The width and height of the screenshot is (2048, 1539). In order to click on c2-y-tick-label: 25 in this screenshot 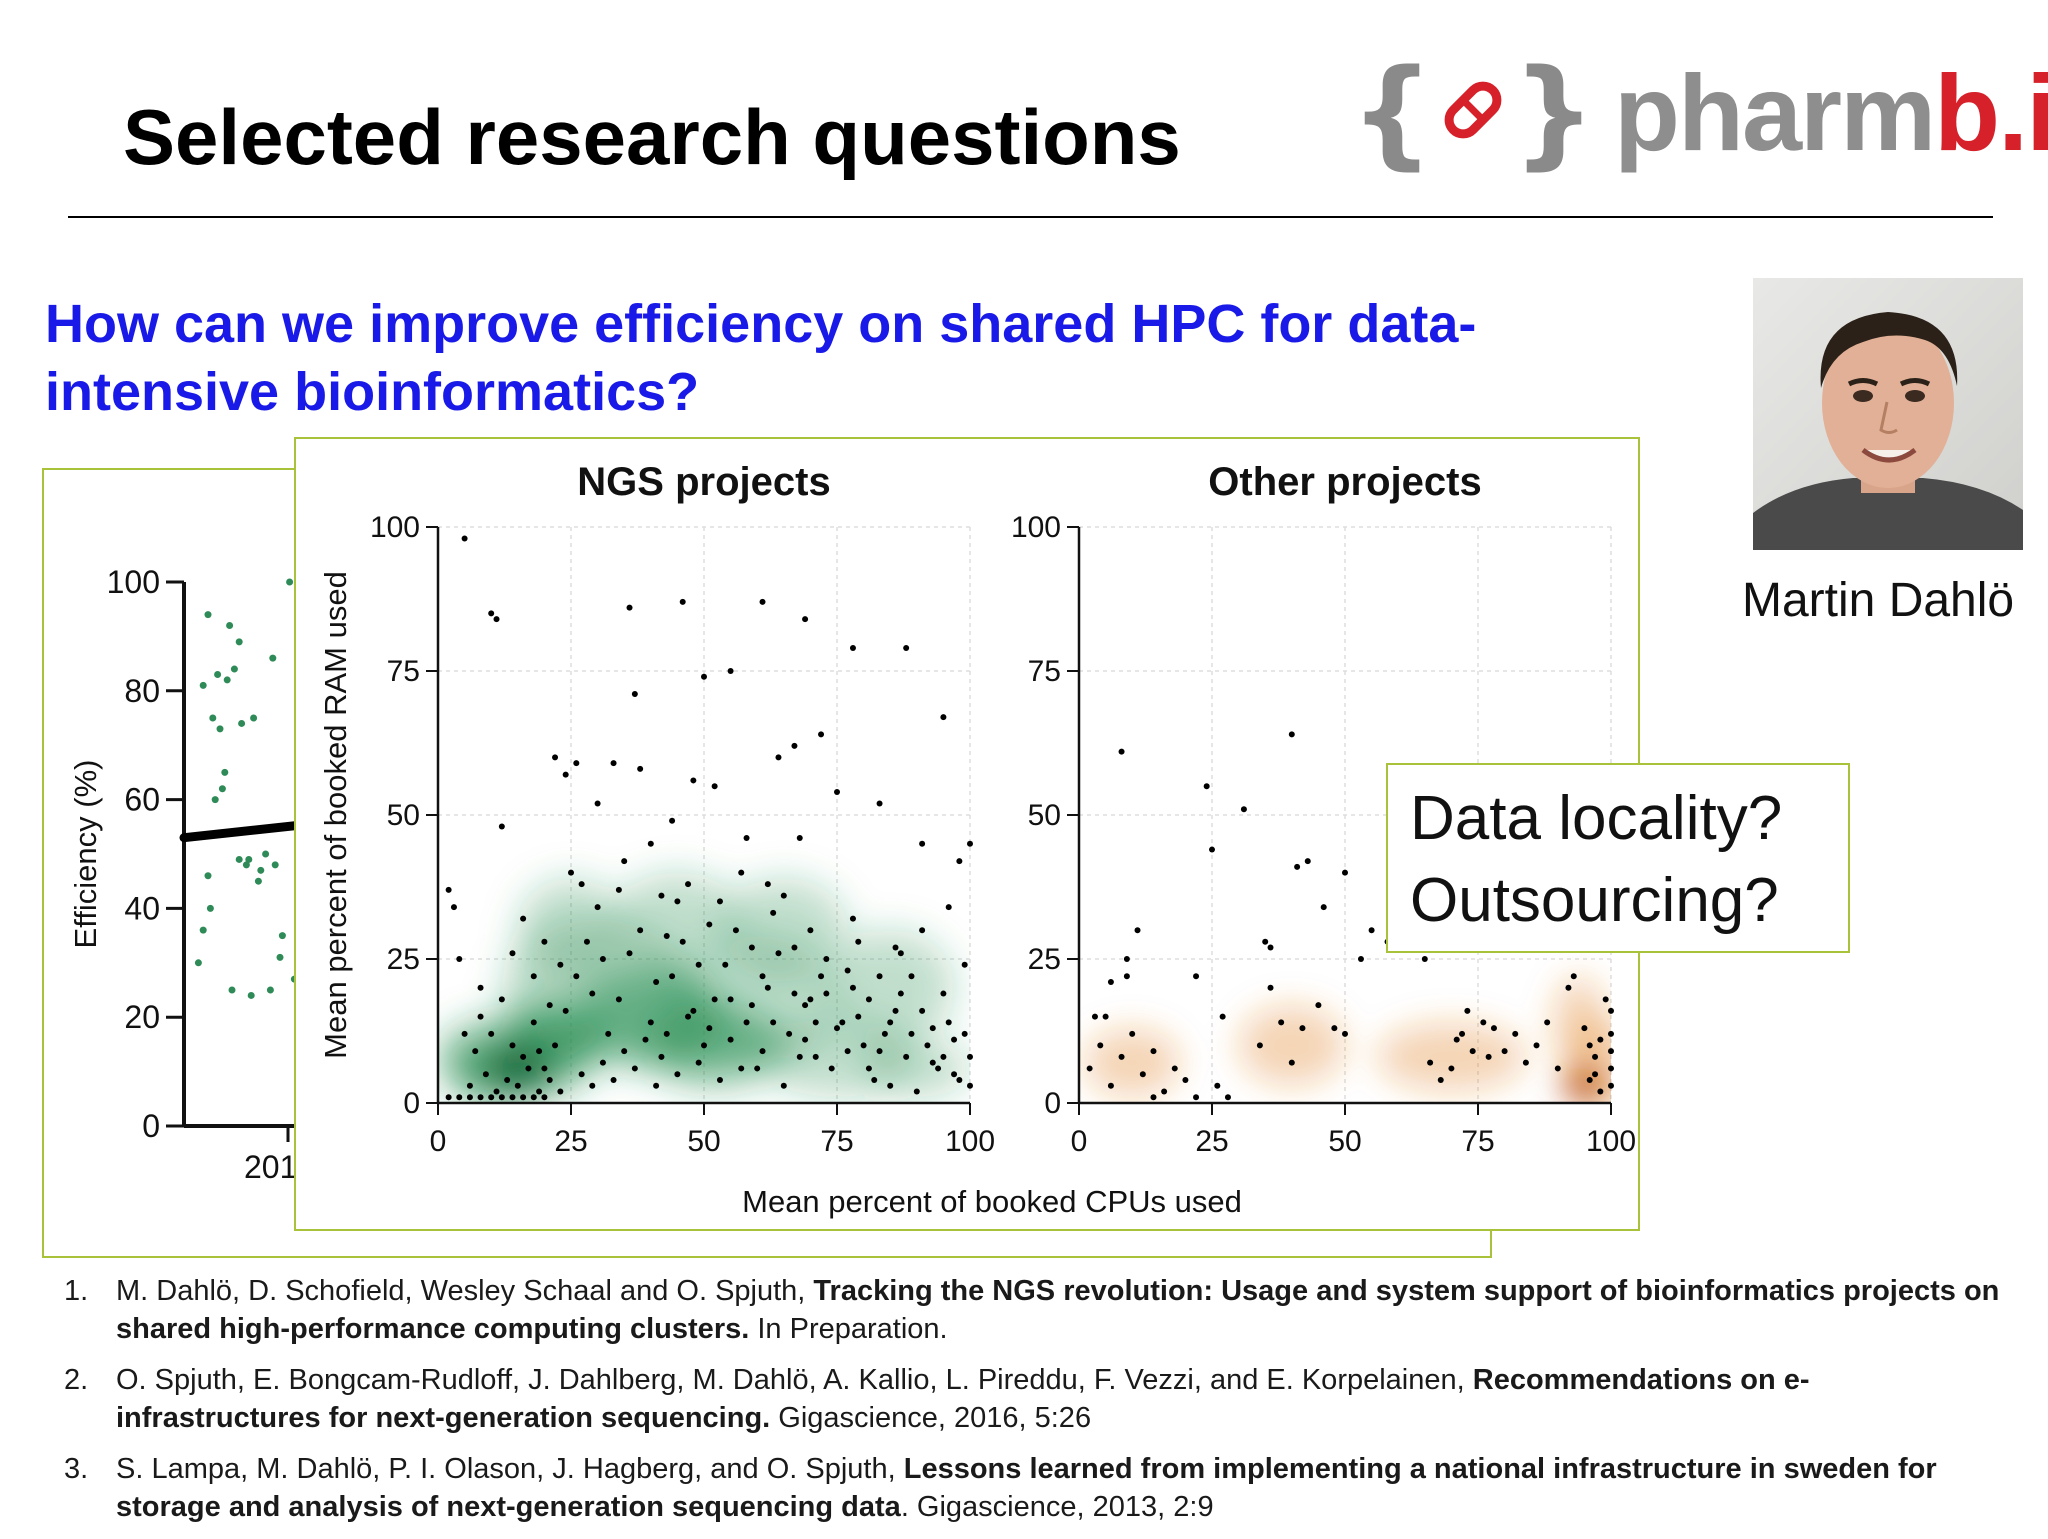, I will do `click(1044, 959)`.